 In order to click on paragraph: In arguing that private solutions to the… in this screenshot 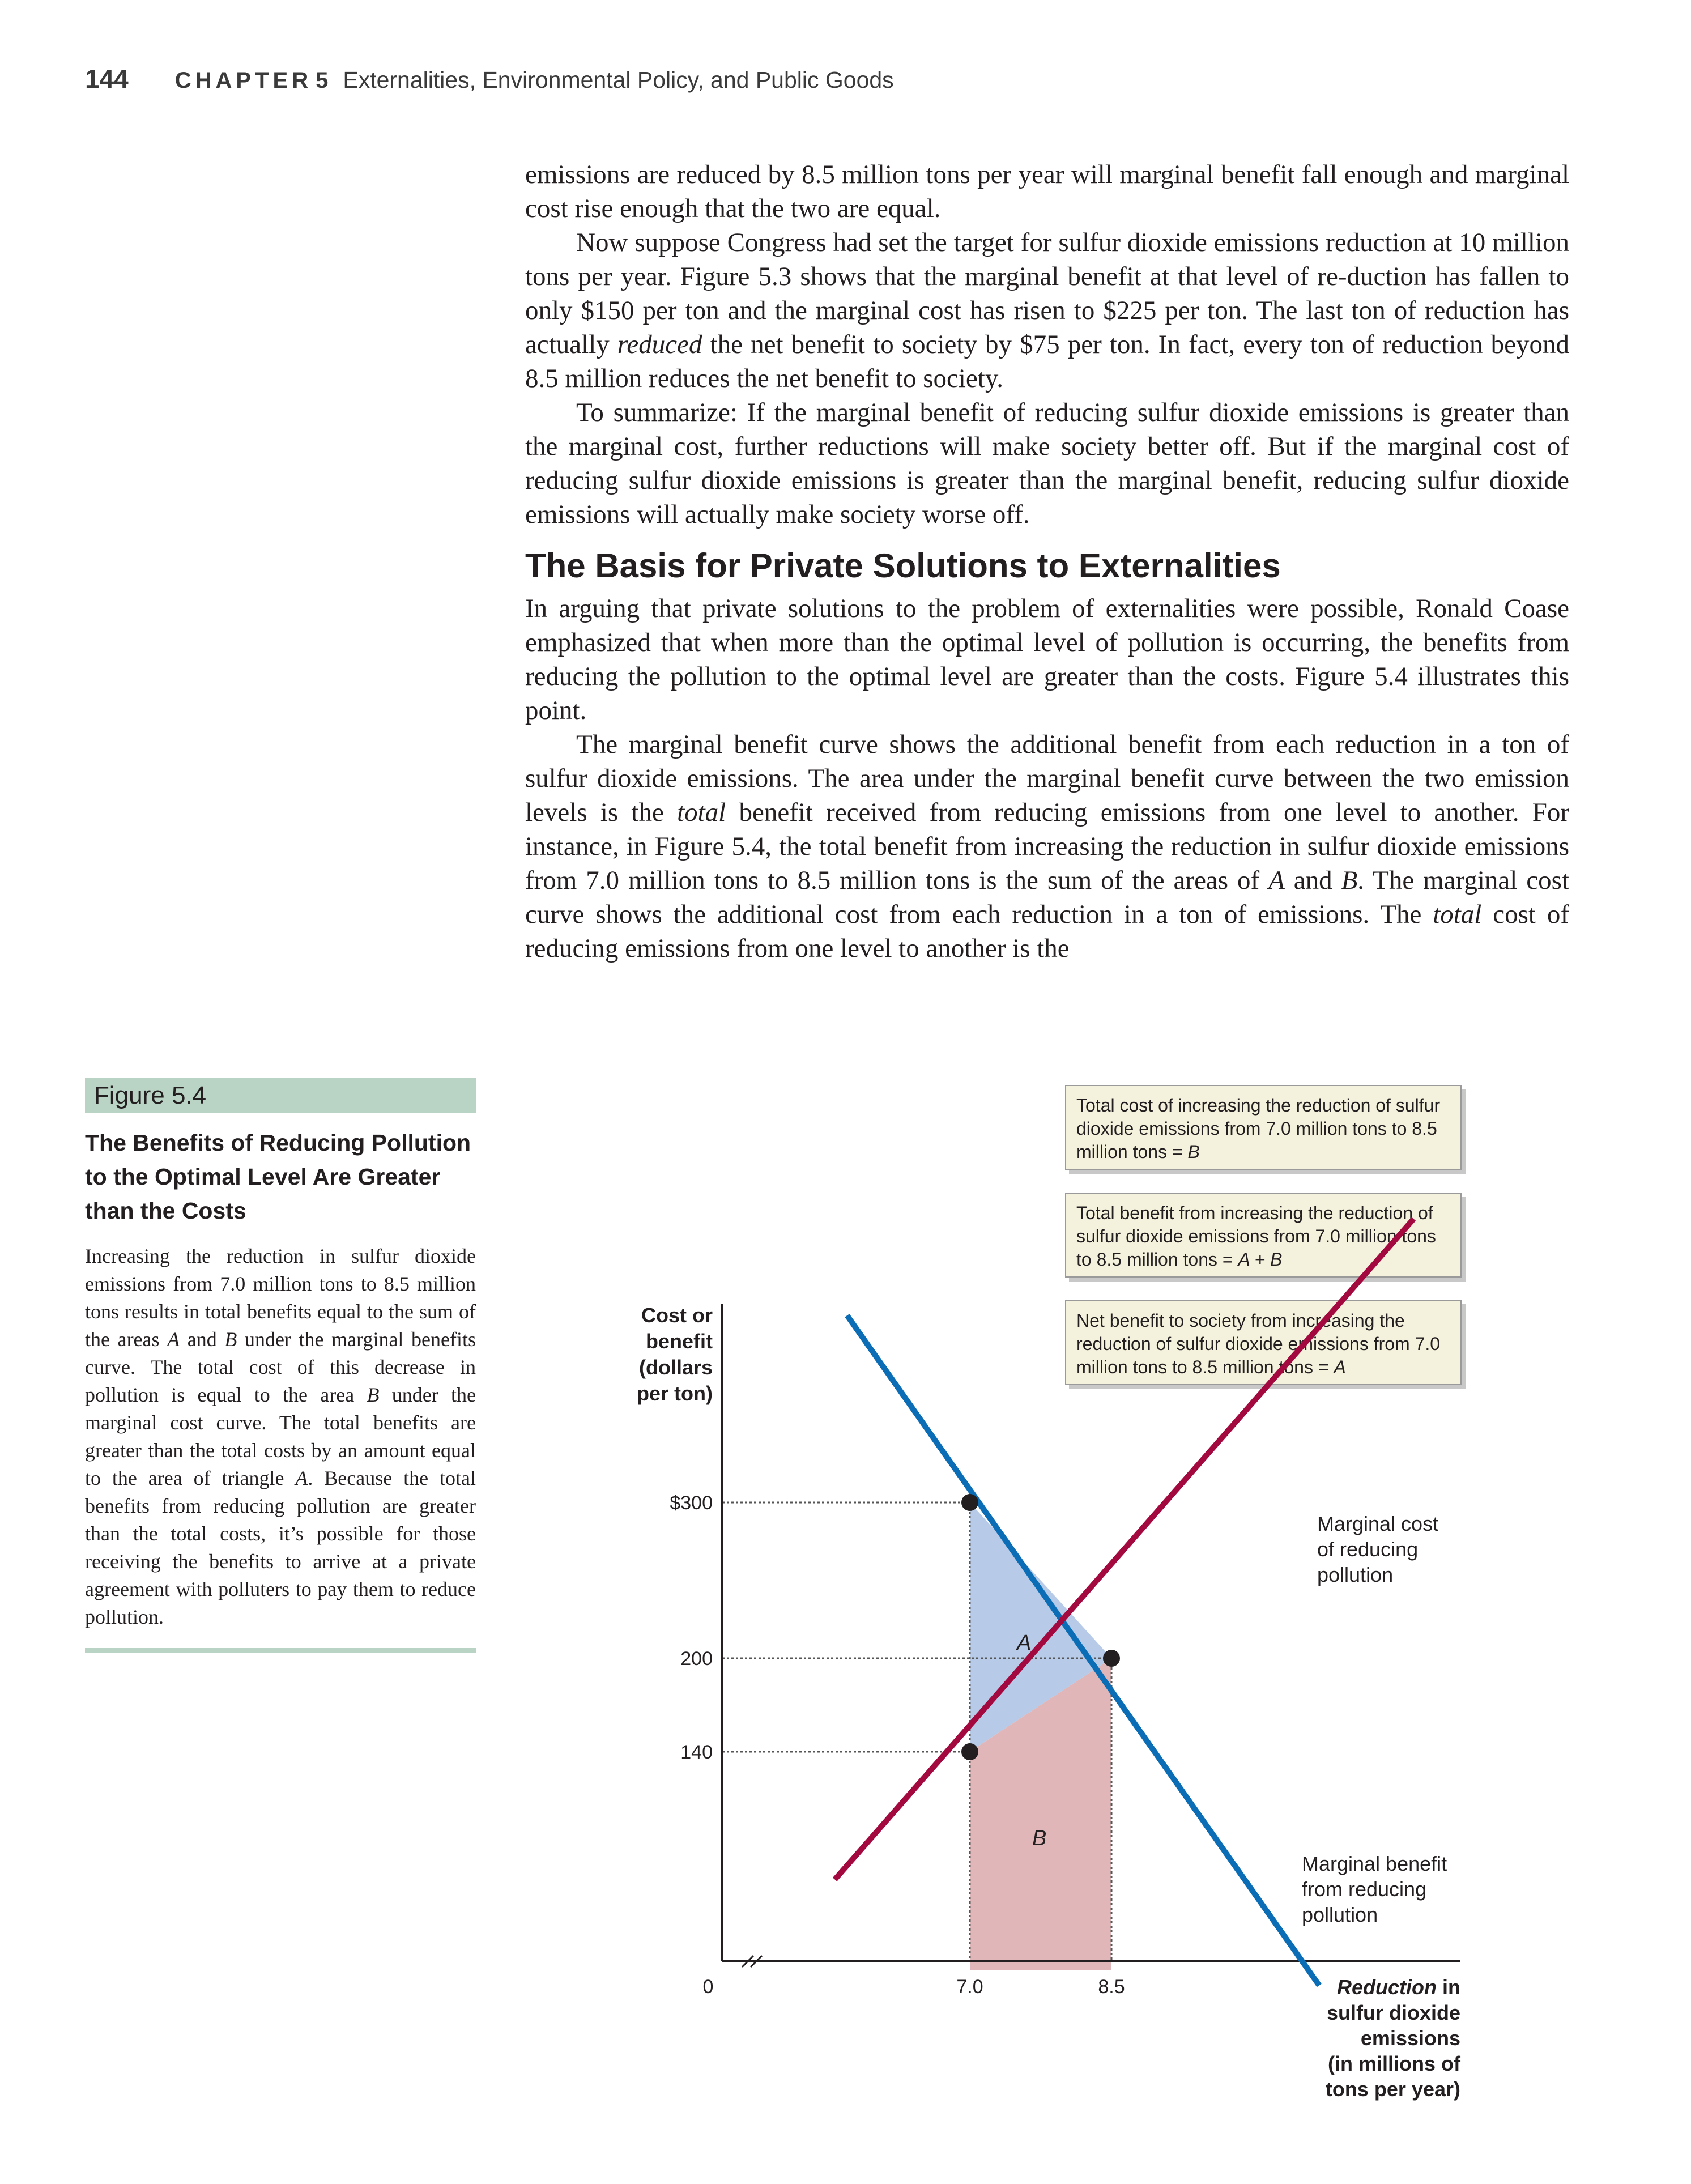, I will do `click(1047, 659)`.